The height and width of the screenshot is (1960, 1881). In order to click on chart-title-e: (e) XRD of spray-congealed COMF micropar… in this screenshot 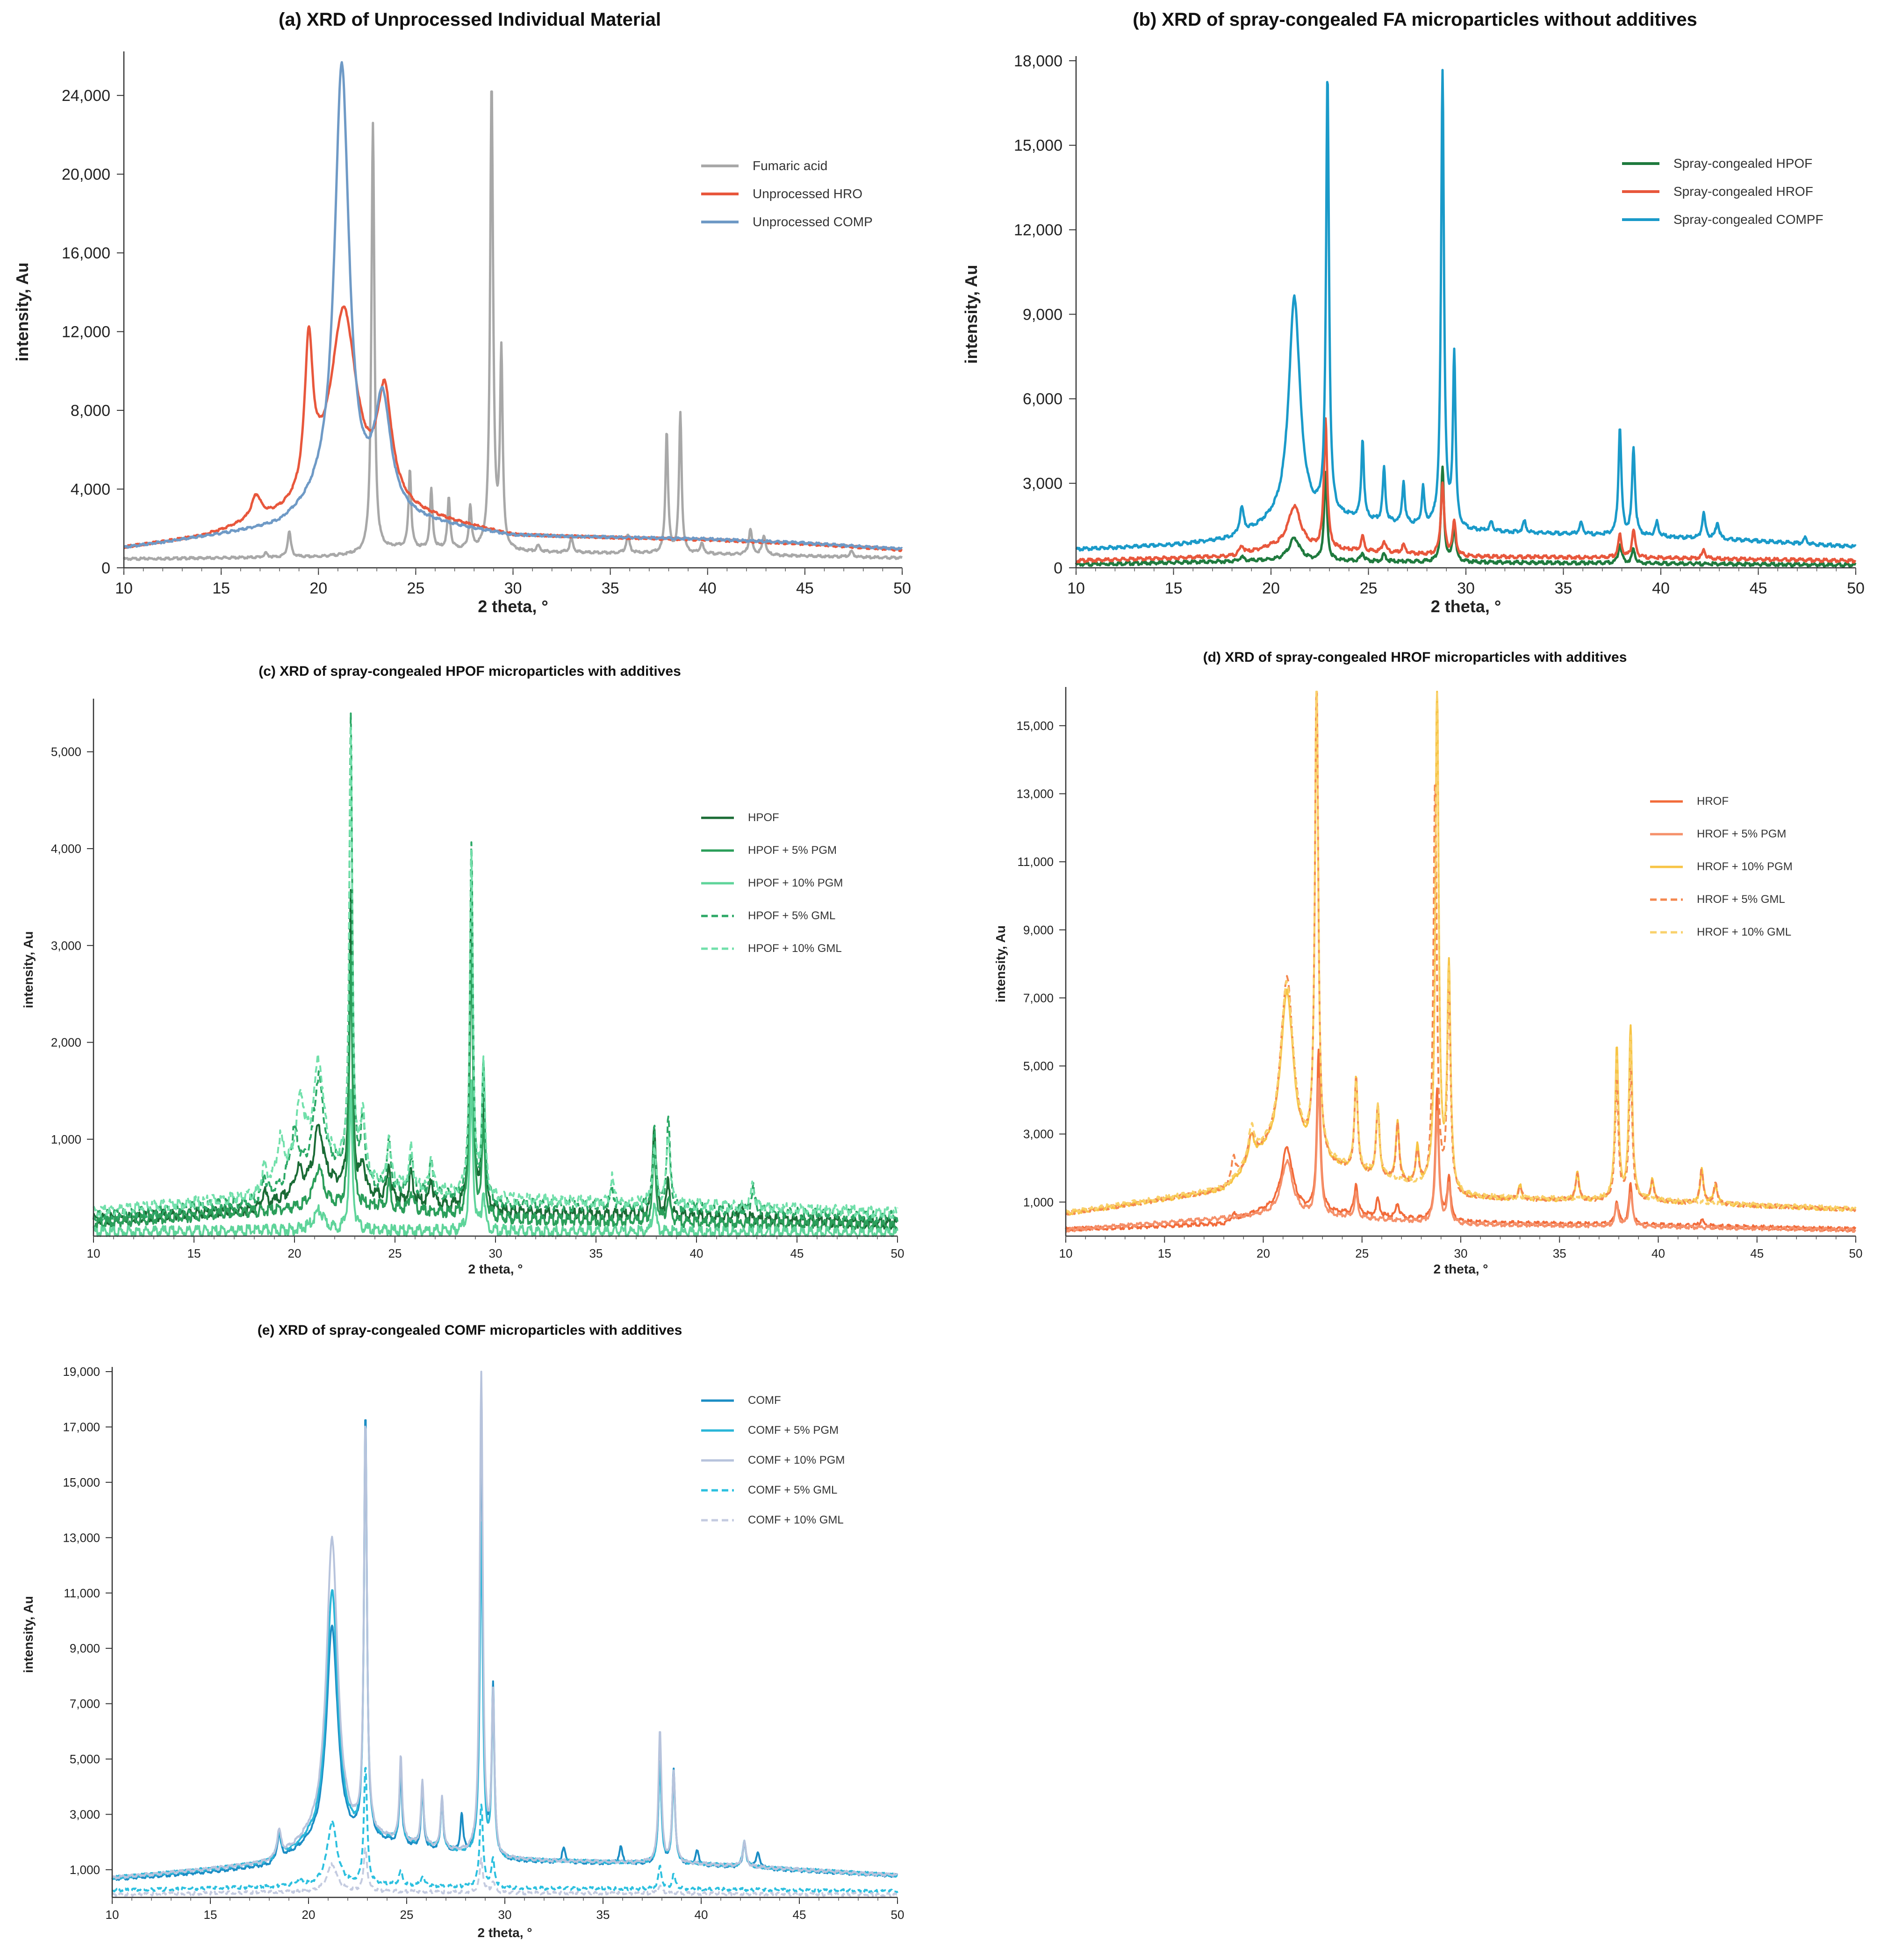, I will do `click(469, 1330)`.